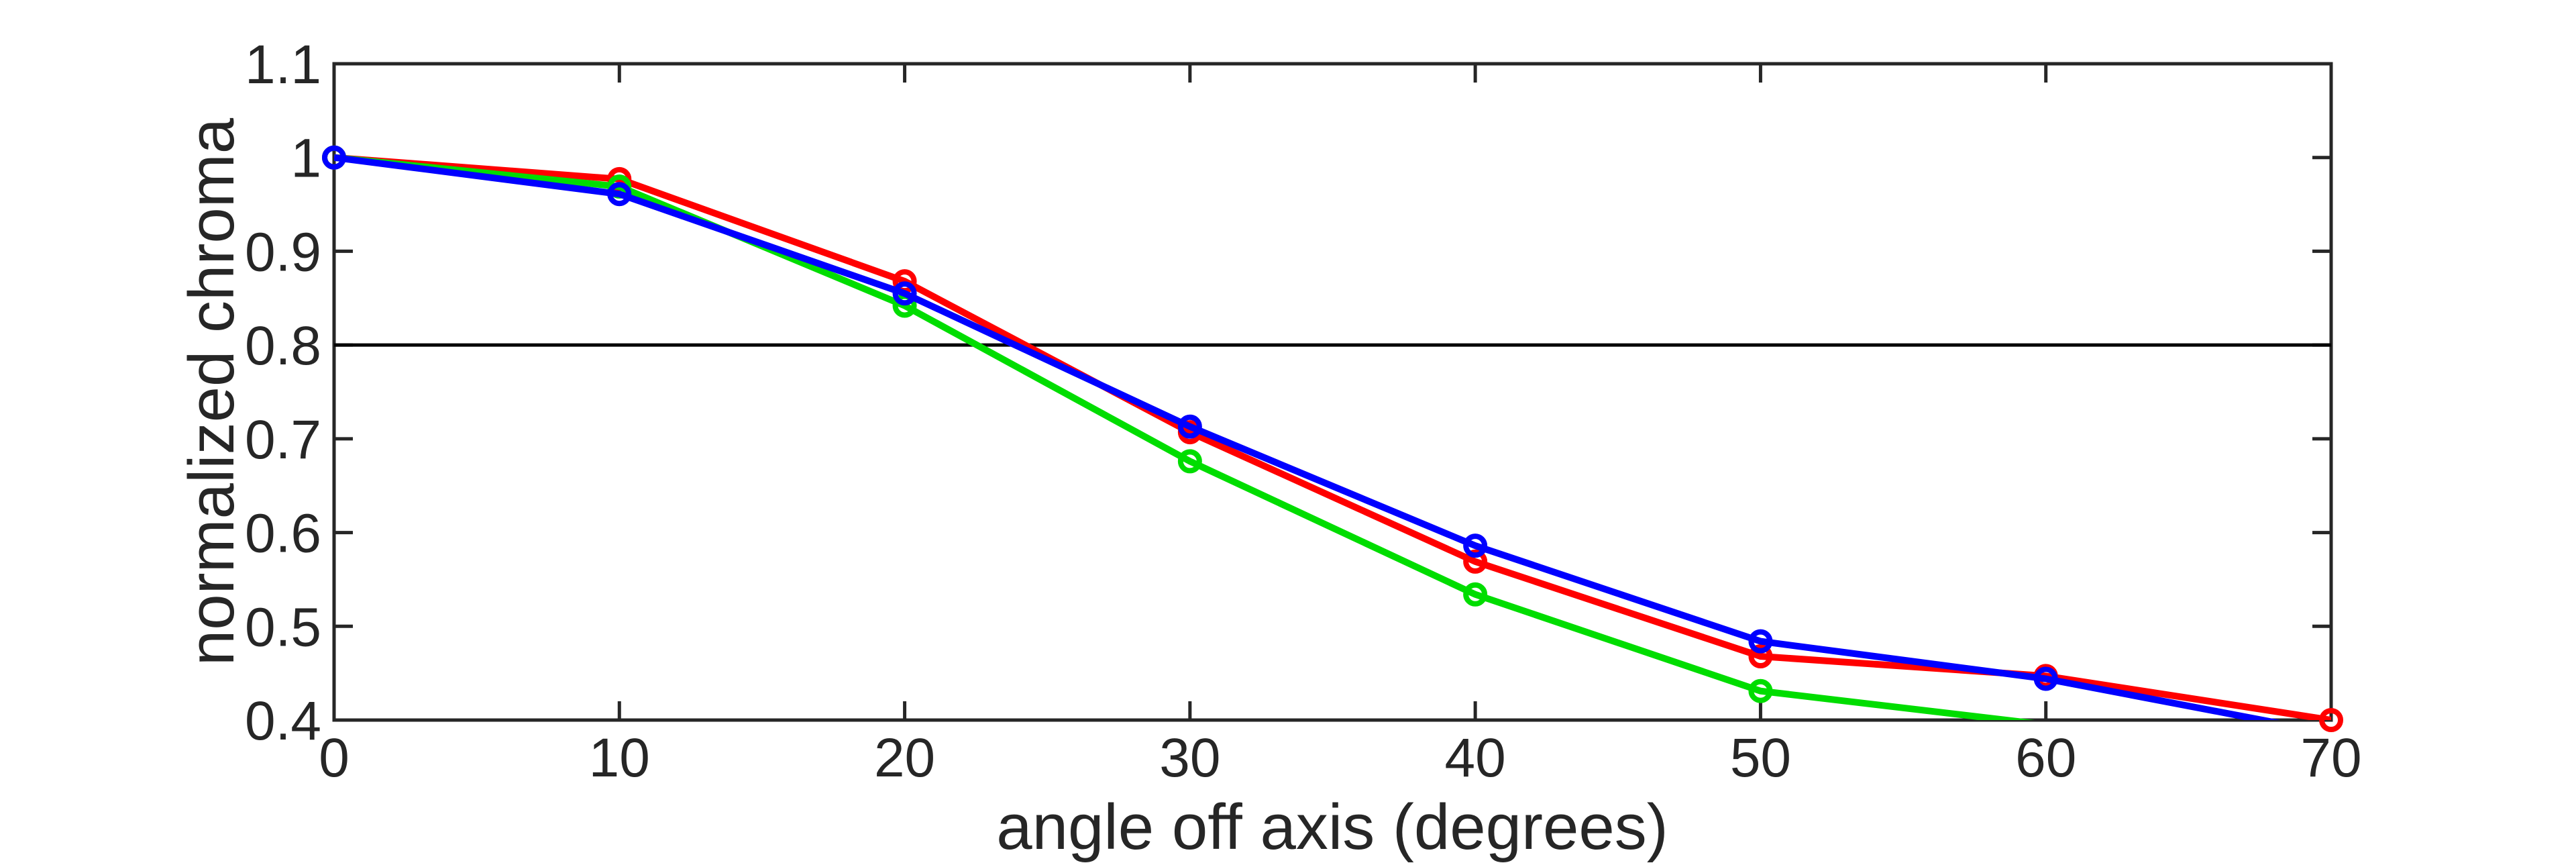 The width and height of the screenshot is (2576, 863). What do you see at coordinates (283, 627) in the screenshot?
I see `y-tick-label: 0.5` at bounding box center [283, 627].